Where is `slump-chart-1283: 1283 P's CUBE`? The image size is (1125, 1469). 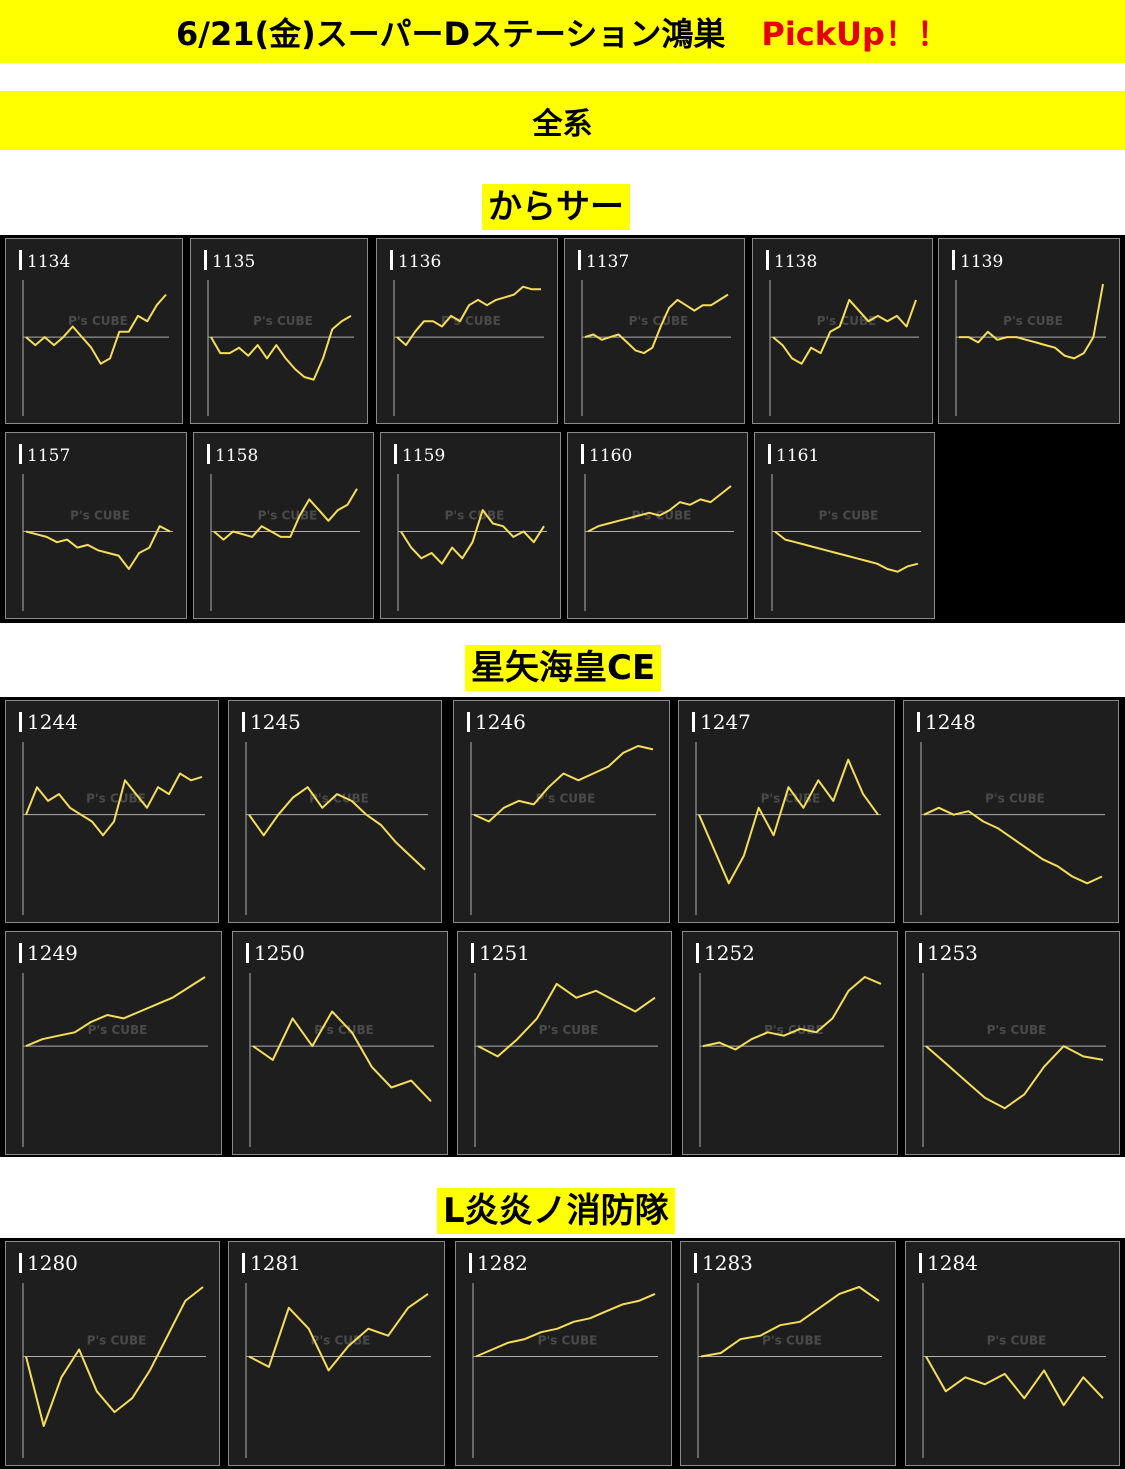 slump-chart-1283: 1283 P's CUBE is located at coordinates (788, 1353).